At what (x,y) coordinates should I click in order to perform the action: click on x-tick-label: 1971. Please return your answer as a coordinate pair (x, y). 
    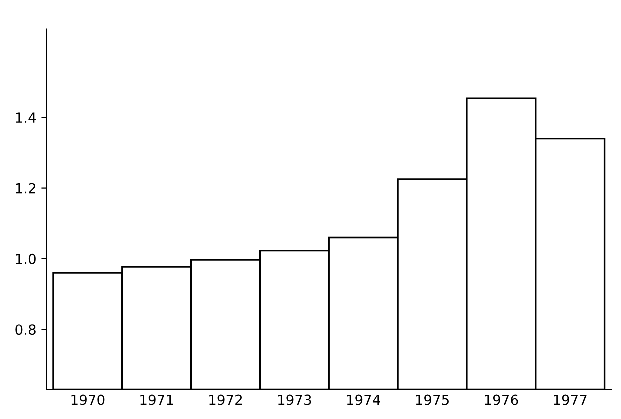
    Looking at the image, I should click on (157, 400).